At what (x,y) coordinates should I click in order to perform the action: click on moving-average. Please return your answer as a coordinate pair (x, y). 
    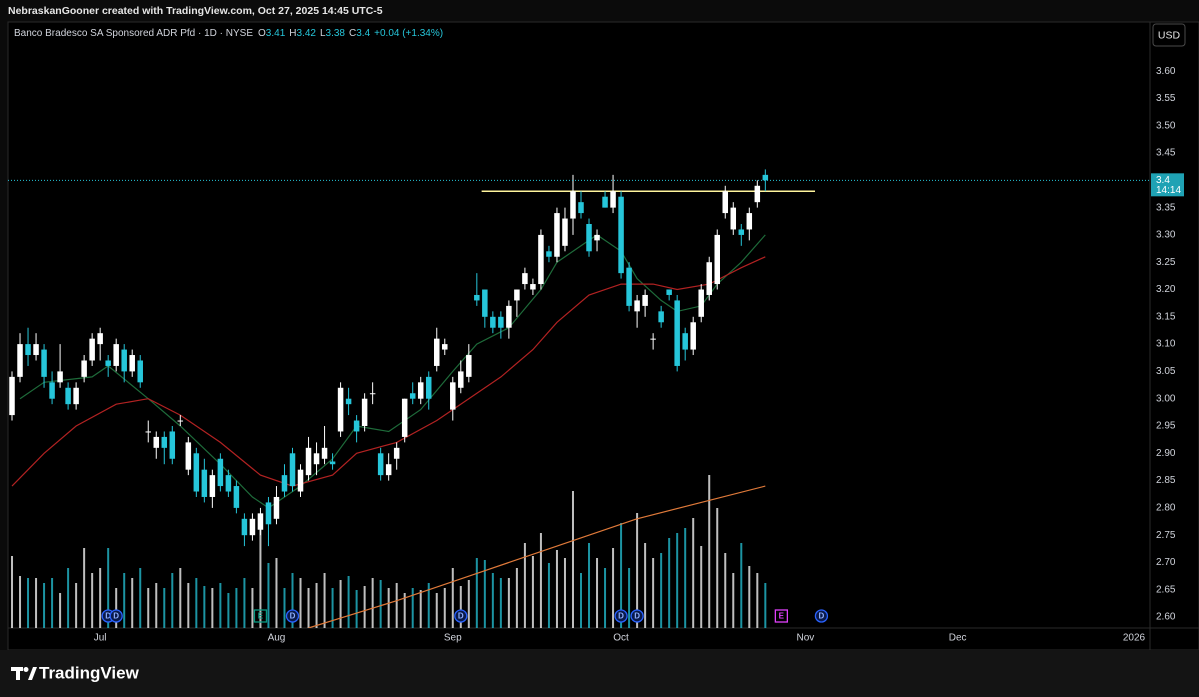
    Looking at the image, I should click on (537, 556).